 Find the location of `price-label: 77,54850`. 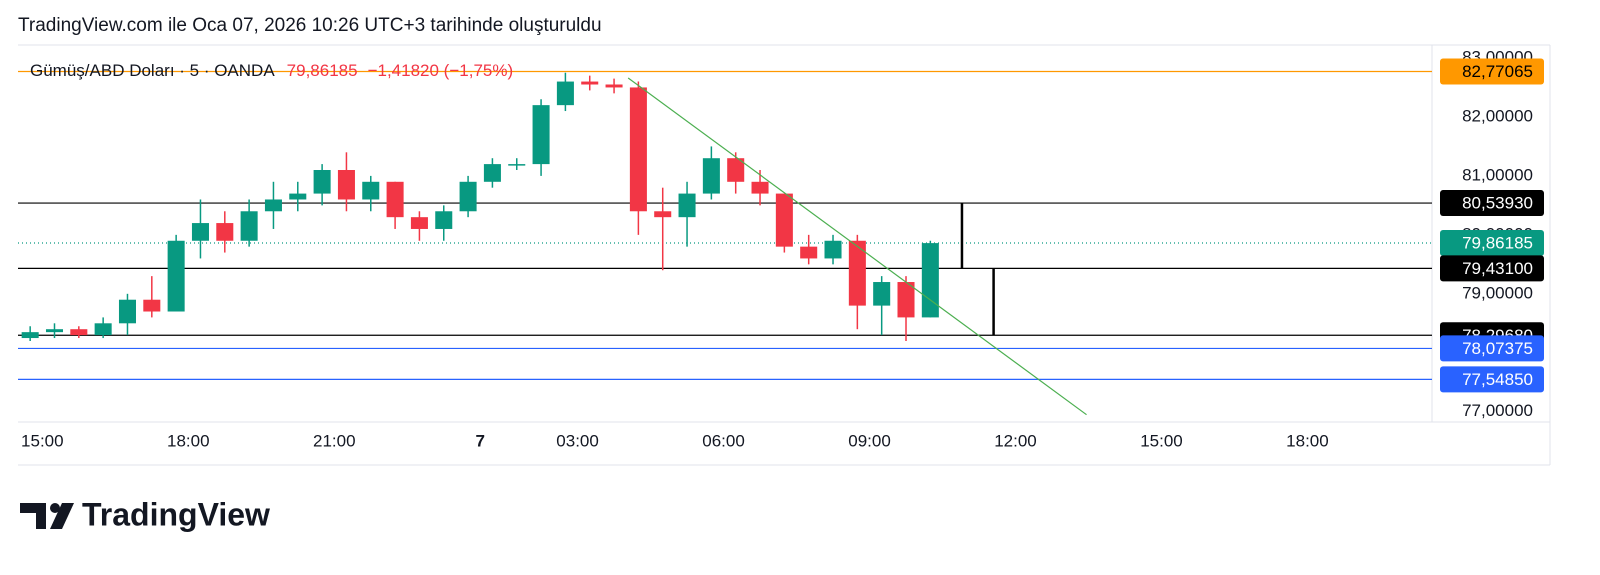

price-label: 77,54850 is located at coordinates (1497, 379).